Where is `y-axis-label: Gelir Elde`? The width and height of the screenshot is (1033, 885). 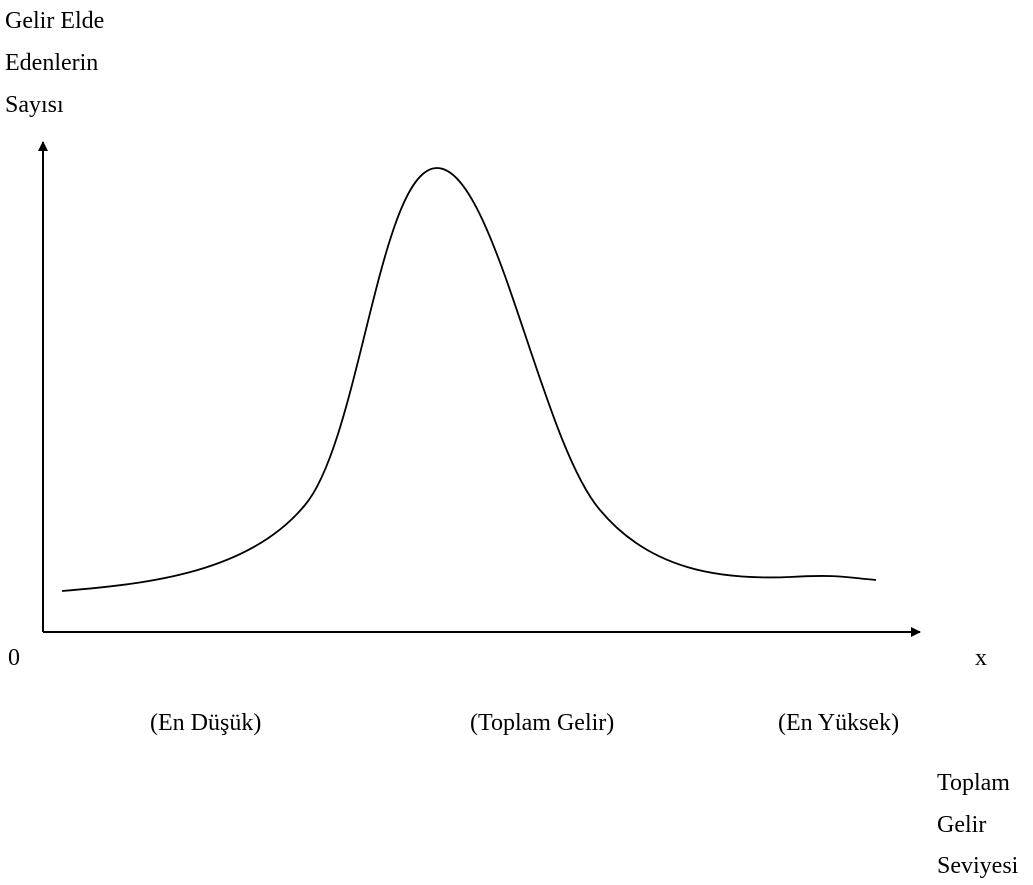 y-axis-label: Gelir Elde is located at coordinates (54, 21).